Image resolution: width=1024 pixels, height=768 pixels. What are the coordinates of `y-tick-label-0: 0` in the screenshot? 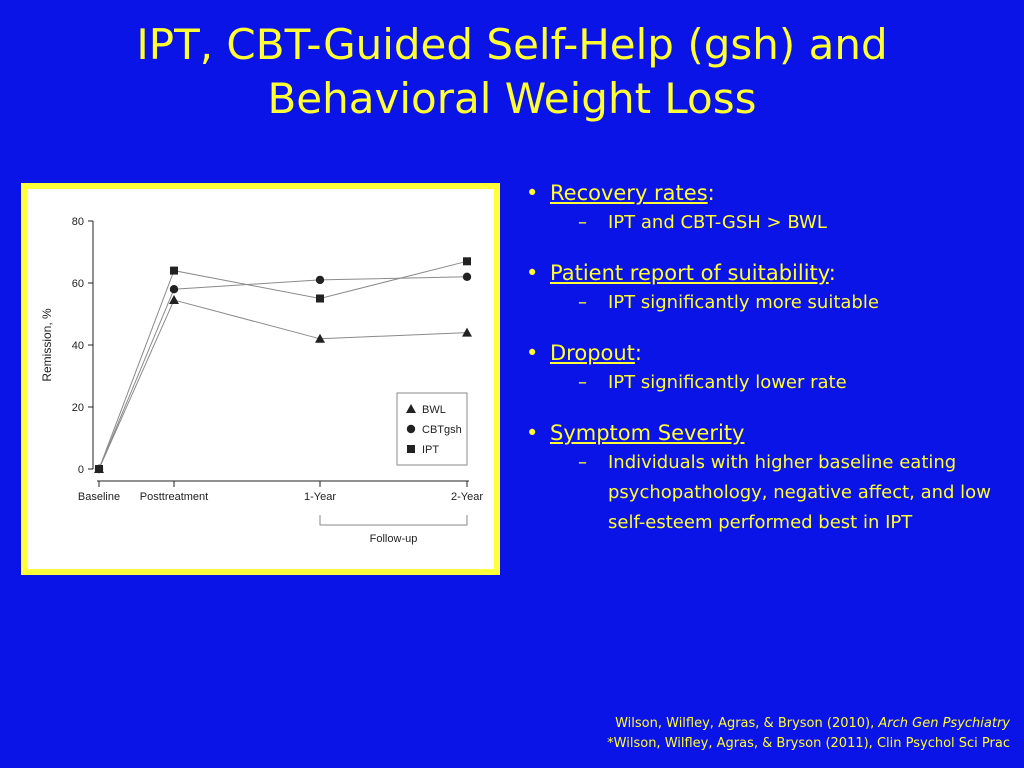 It's located at (81, 470).